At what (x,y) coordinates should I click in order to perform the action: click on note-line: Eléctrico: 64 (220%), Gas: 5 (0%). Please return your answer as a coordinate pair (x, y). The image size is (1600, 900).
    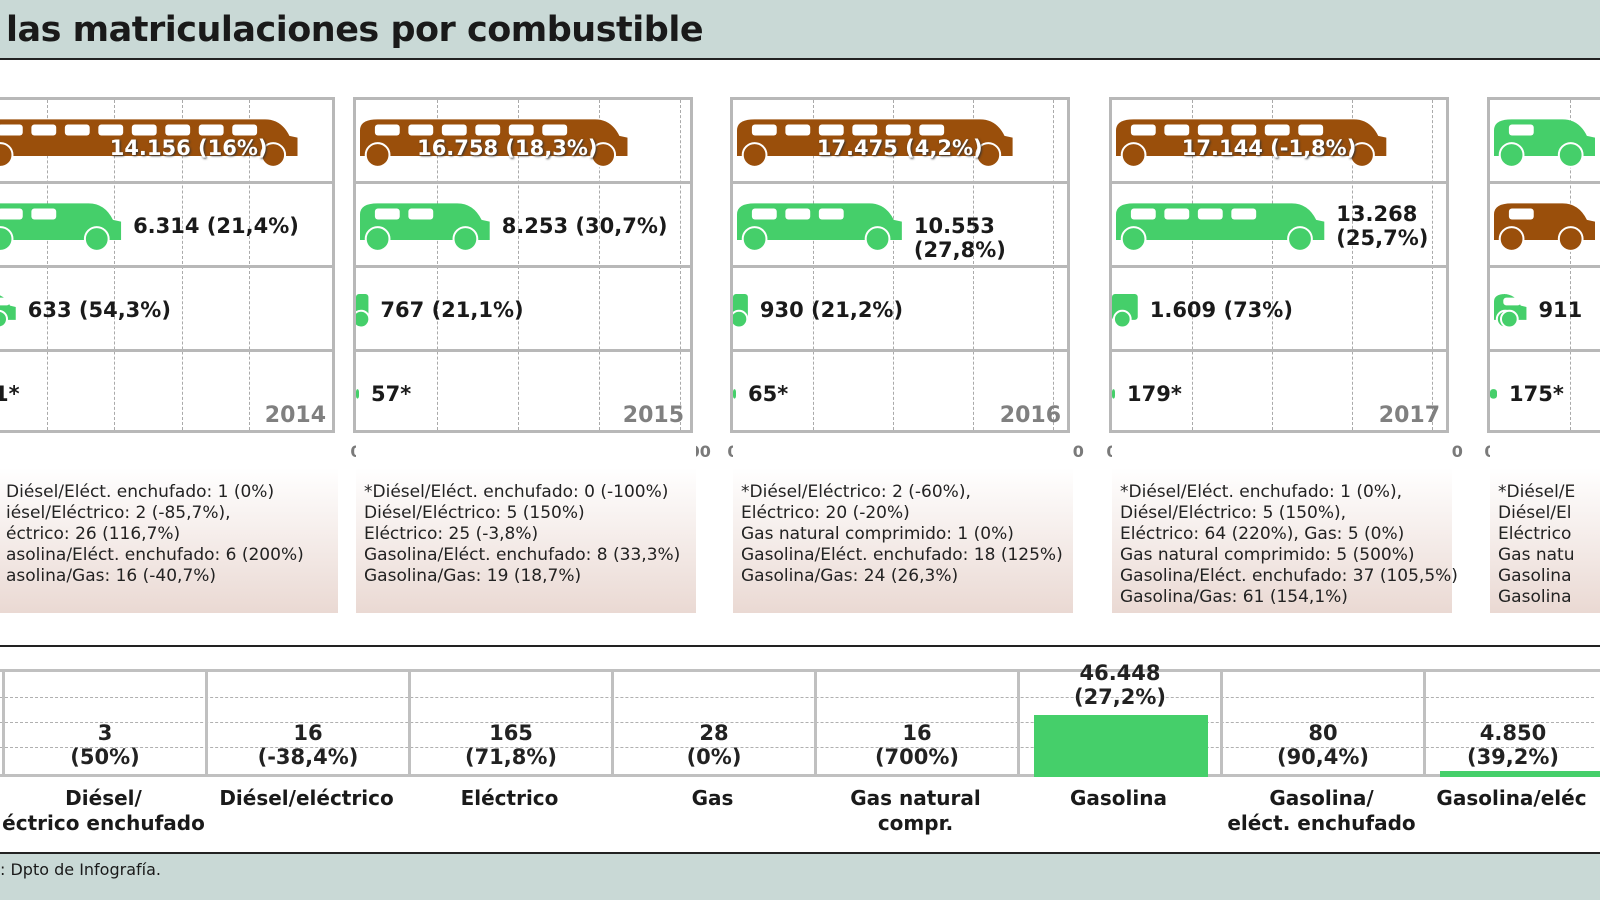
    Looking at the image, I should click on (1262, 534).